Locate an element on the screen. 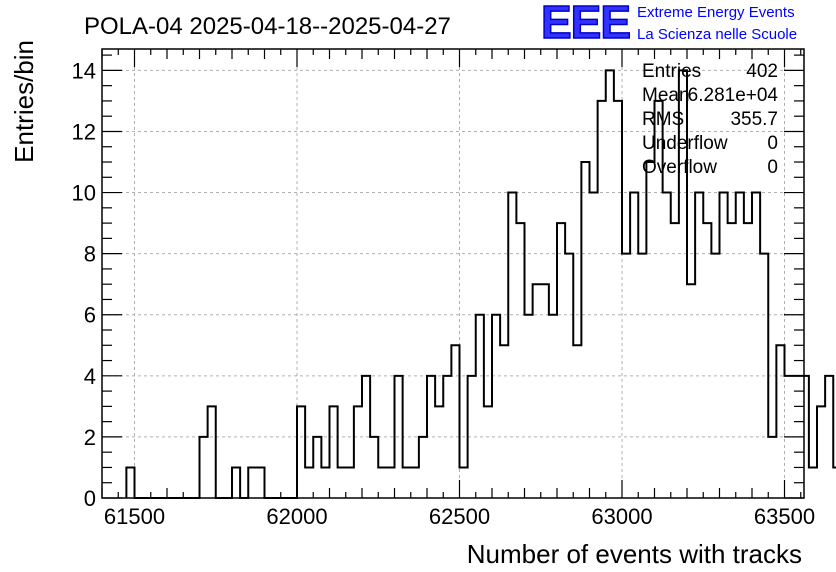  y-tick-label: 12 is located at coordinates (84, 131).